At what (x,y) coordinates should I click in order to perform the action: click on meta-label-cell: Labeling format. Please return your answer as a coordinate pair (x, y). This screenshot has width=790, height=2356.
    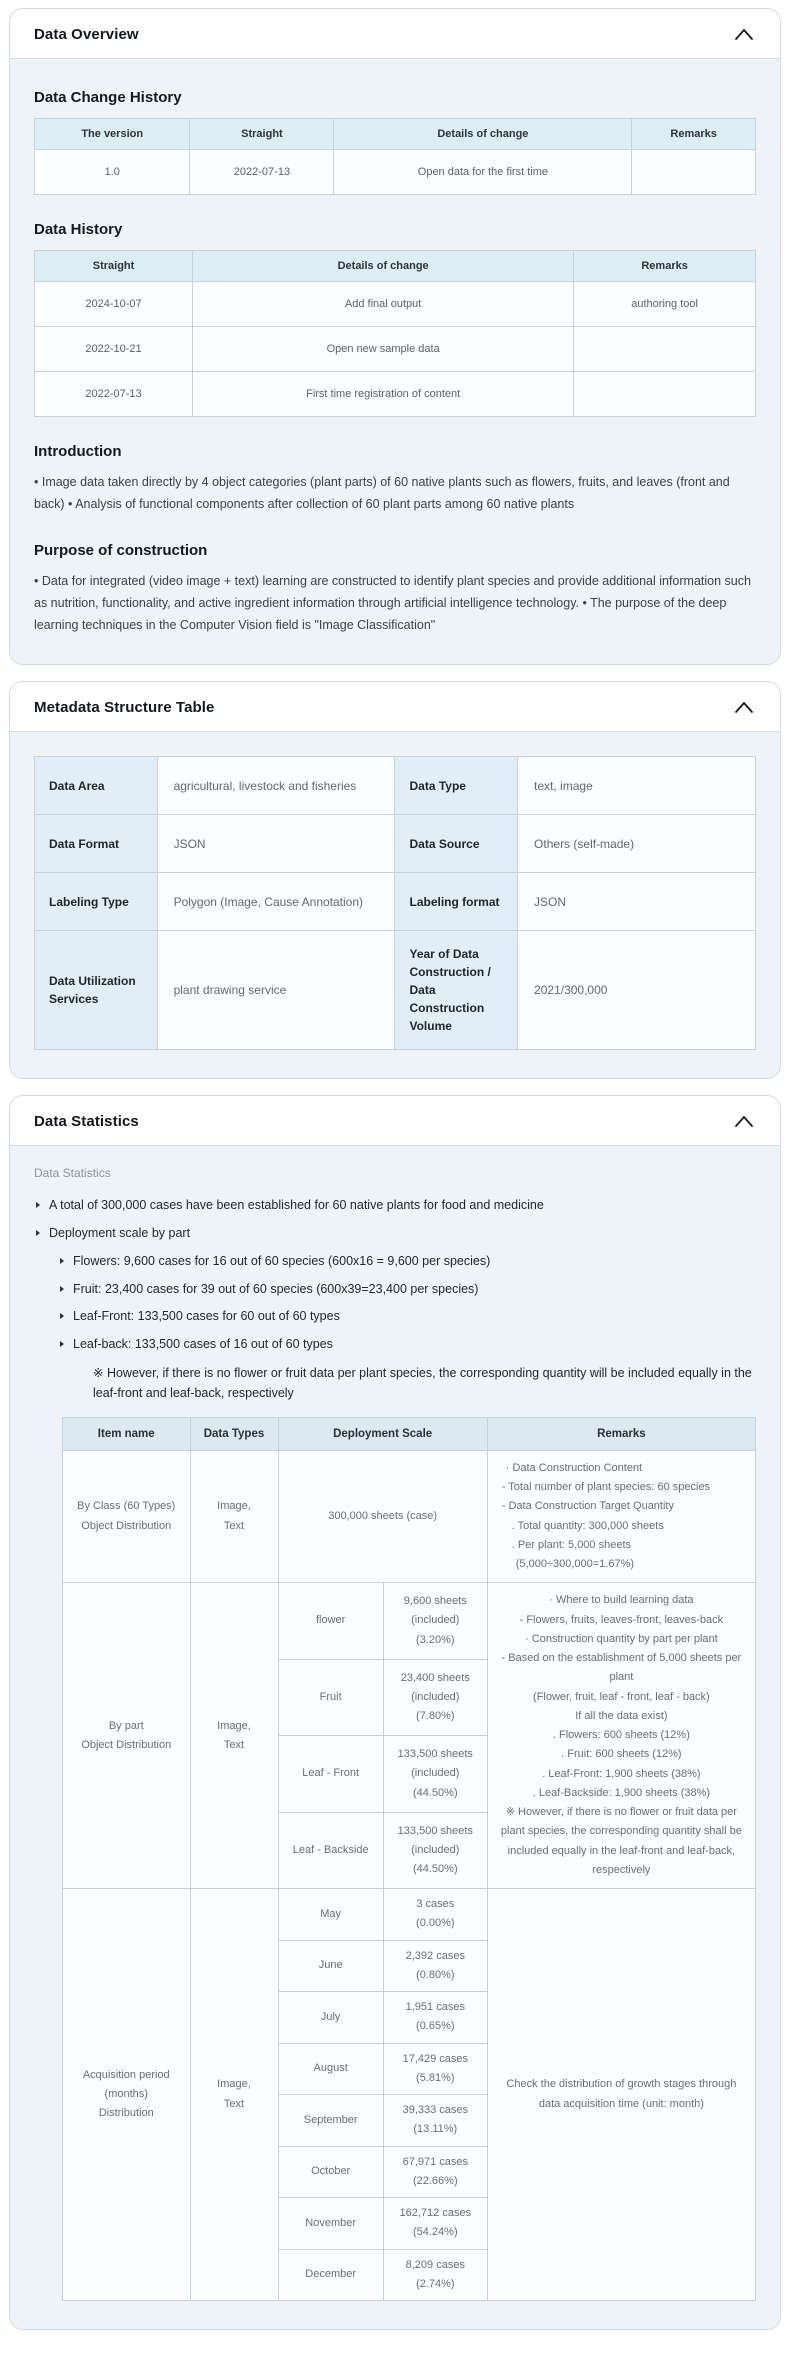
    Looking at the image, I should click on (456, 902).